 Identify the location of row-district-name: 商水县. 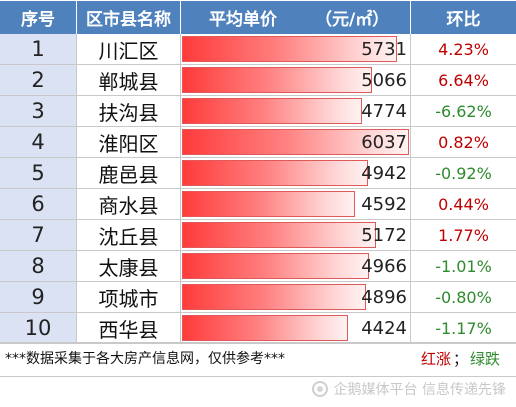
(129, 204).